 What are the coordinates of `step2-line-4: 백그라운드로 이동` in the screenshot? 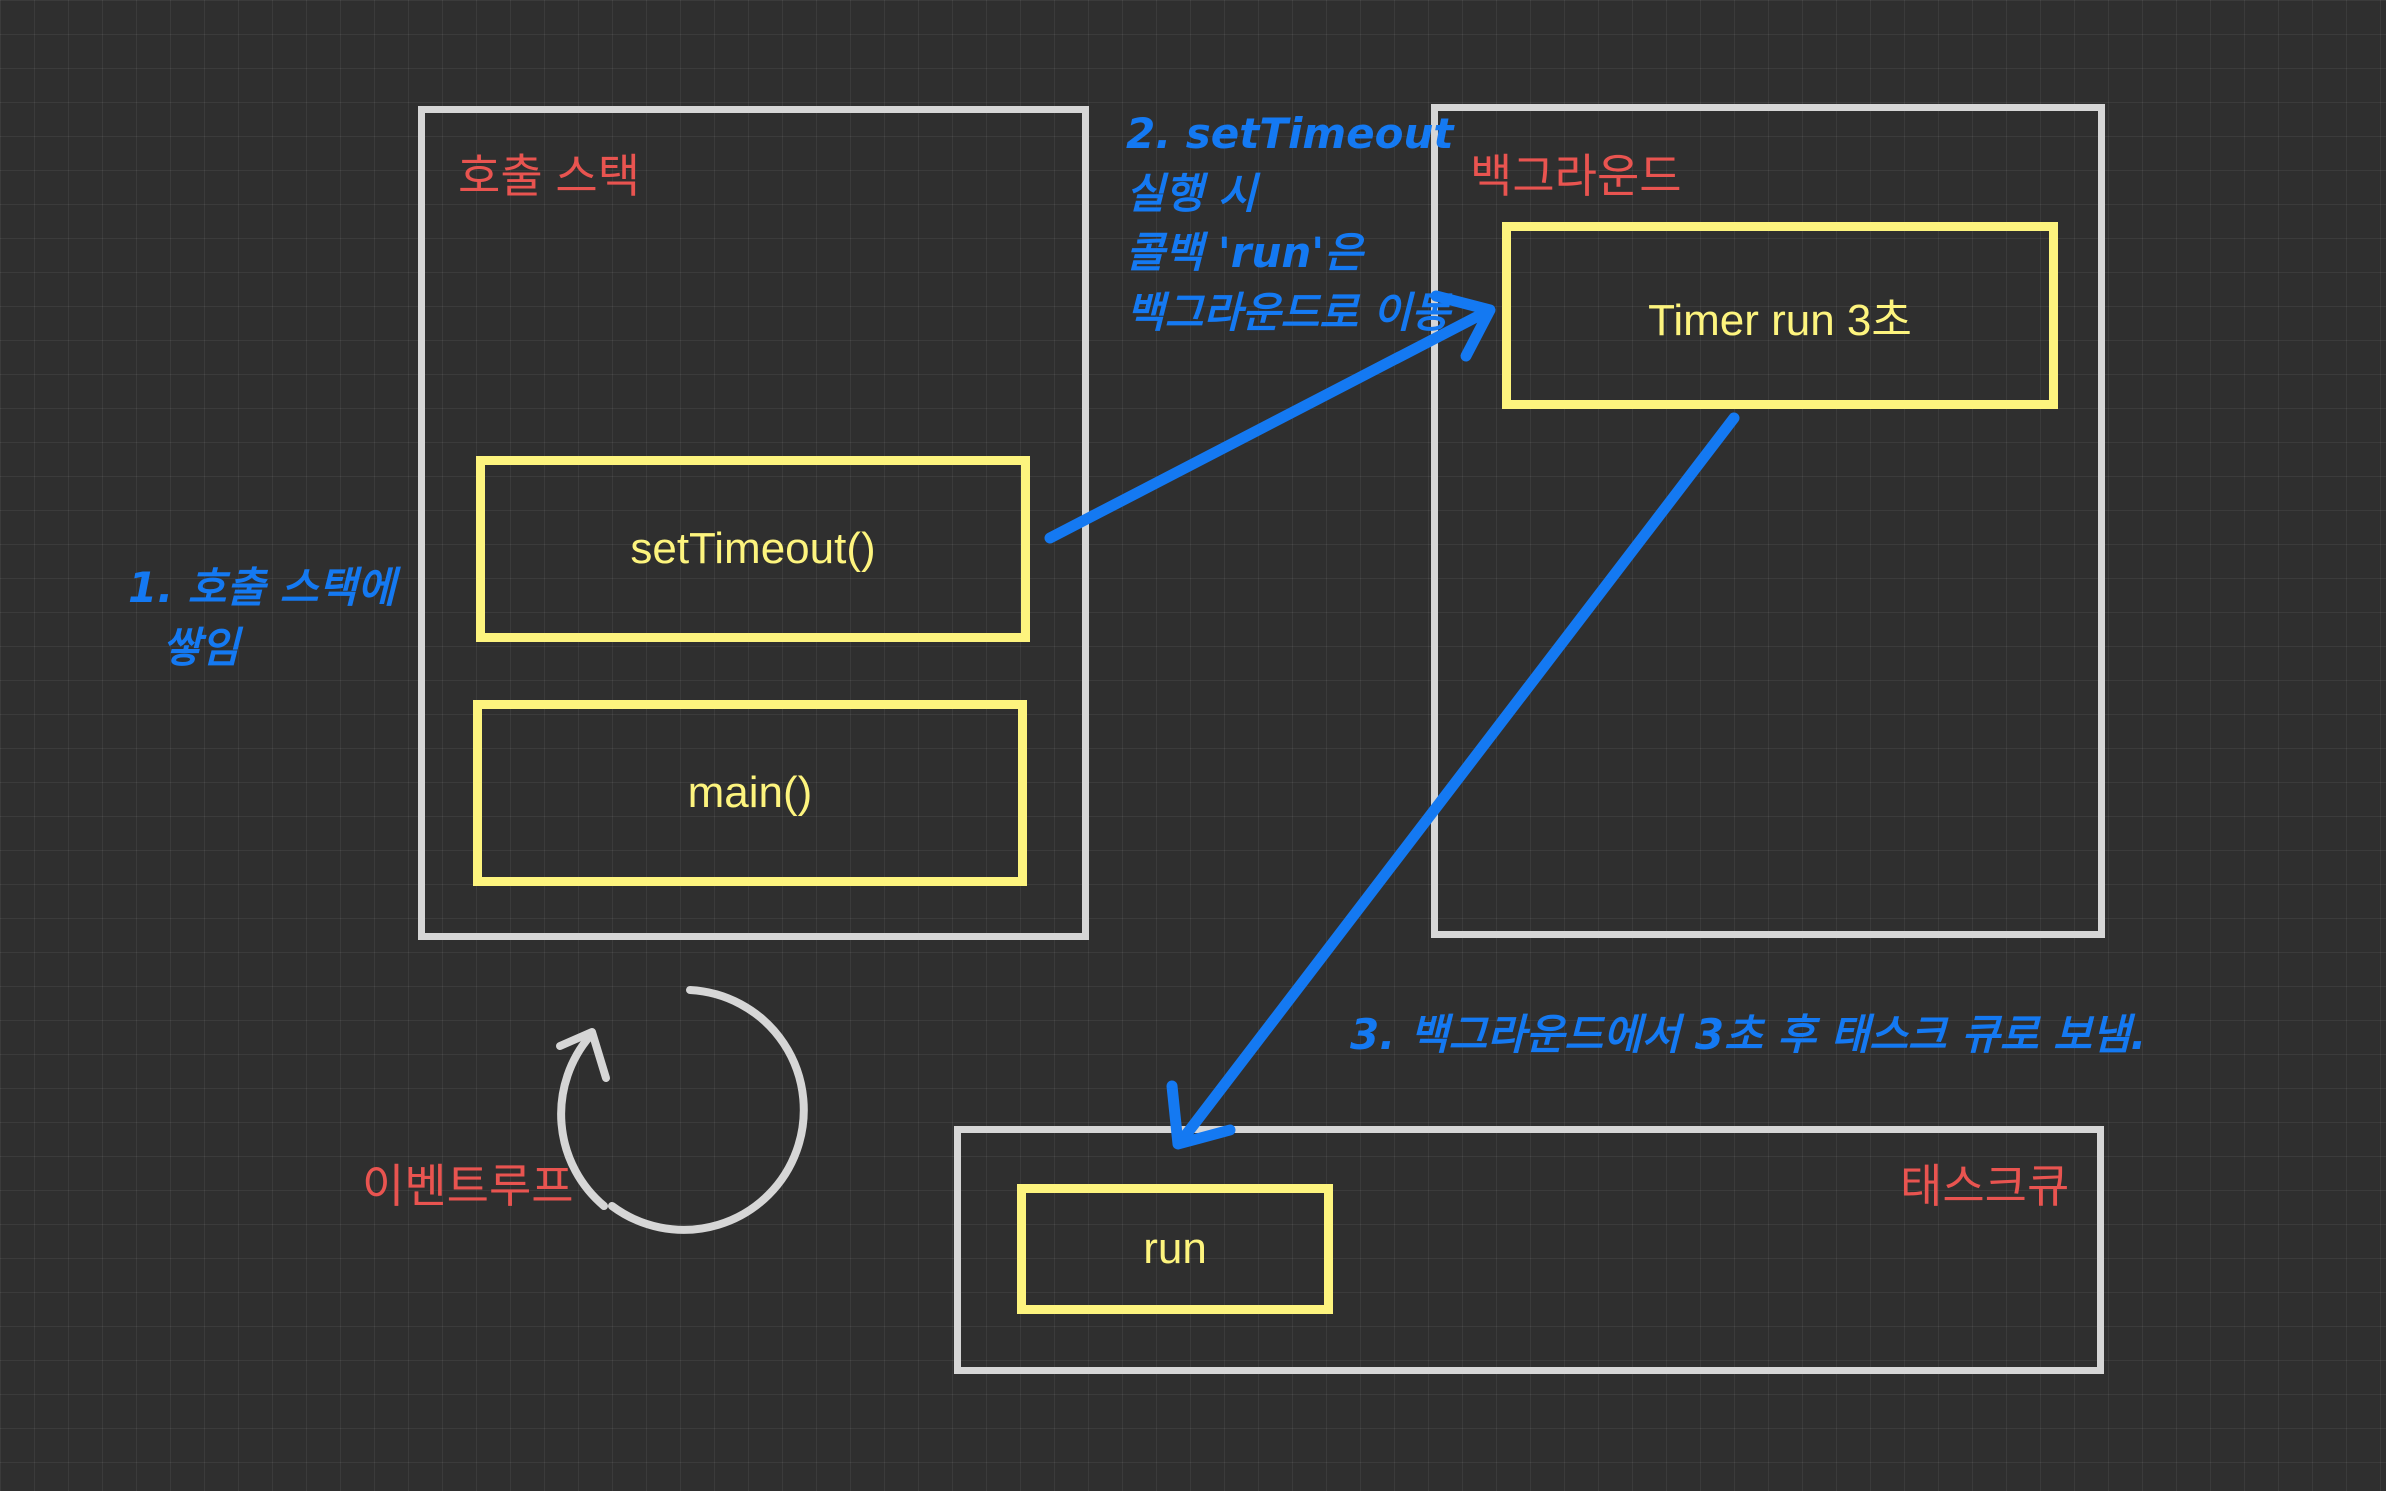 It's located at (1288, 312).